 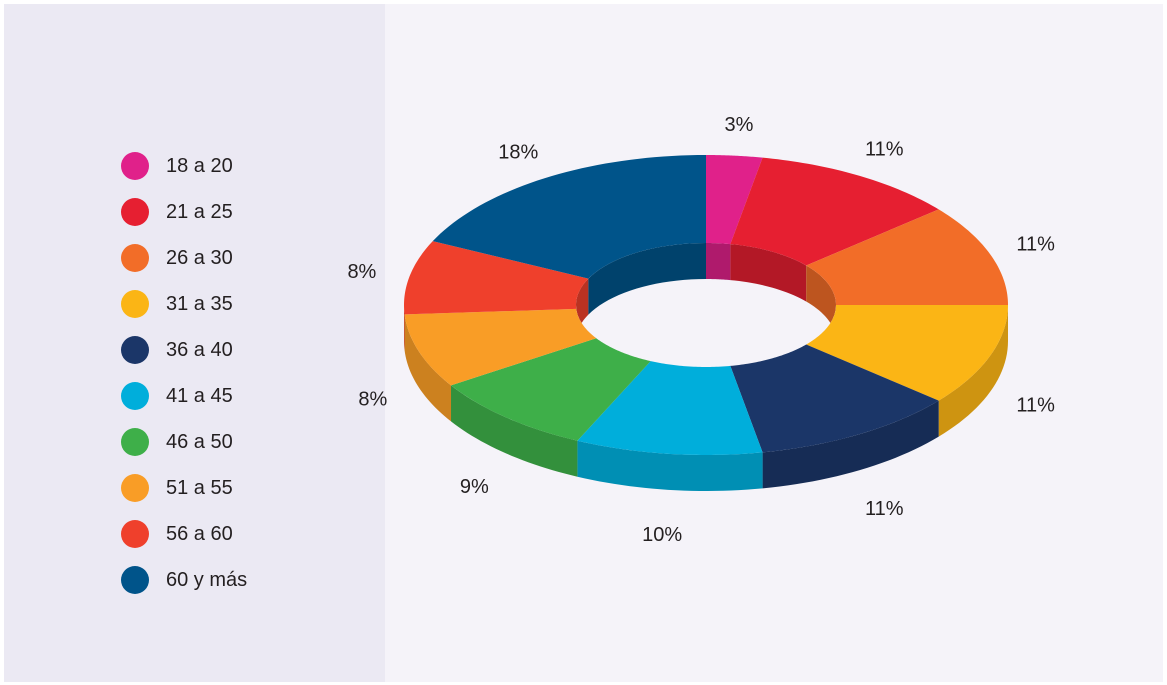 I want to click on legend-item: 36 a 40, so click(x=184, y=350).